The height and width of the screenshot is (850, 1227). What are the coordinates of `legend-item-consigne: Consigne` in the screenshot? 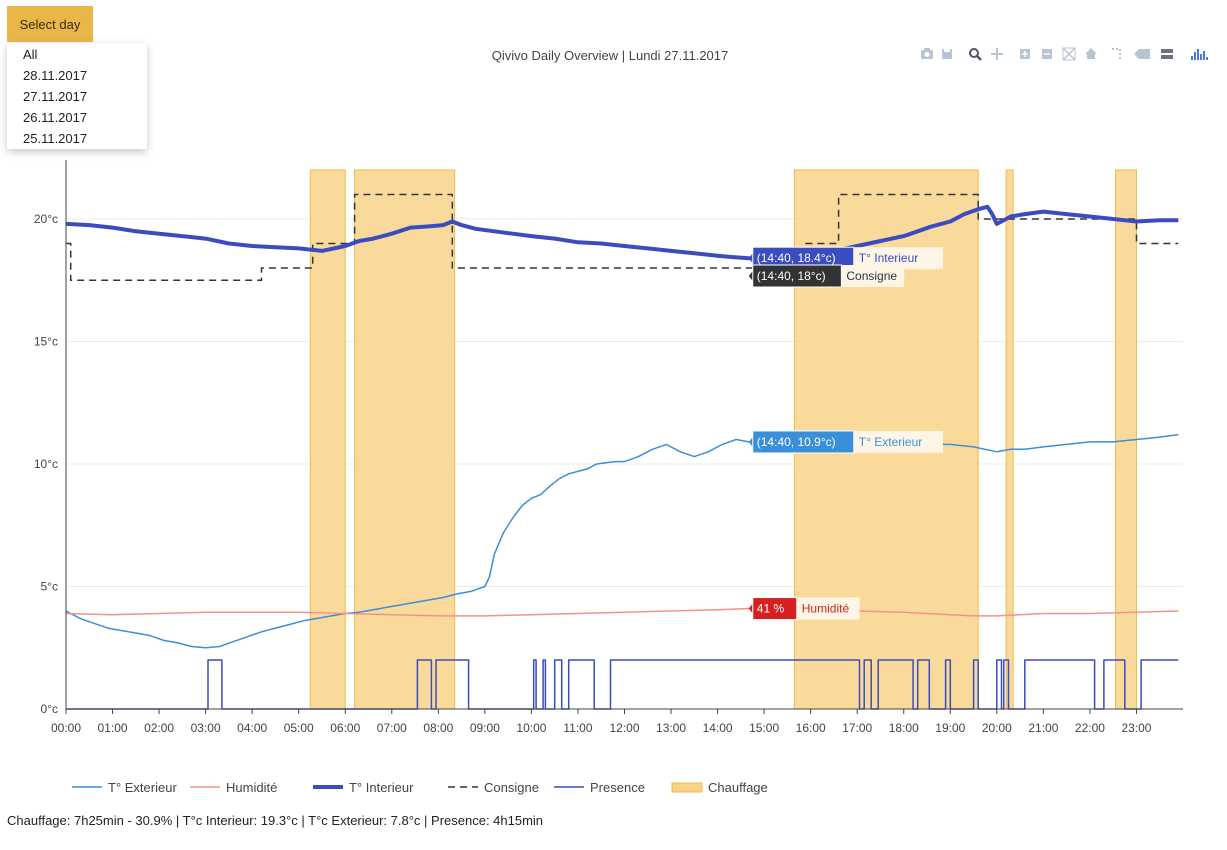 It's located at (493, 787).